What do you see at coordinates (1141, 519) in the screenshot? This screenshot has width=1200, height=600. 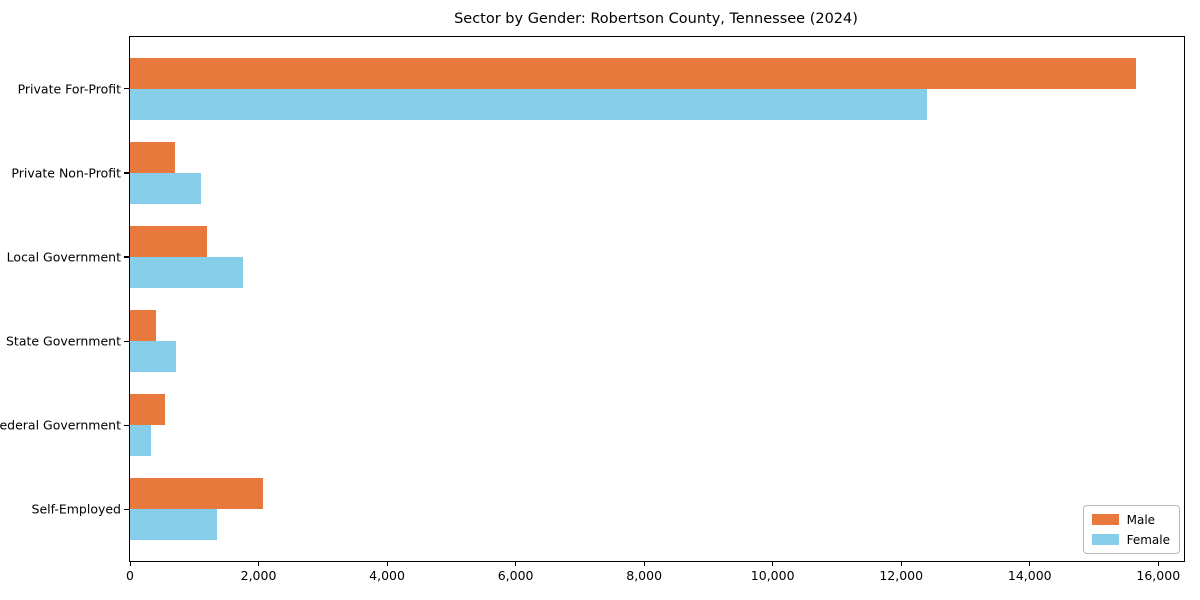 I see `legend-label-male: Male` at bounding box center [1141, 519].